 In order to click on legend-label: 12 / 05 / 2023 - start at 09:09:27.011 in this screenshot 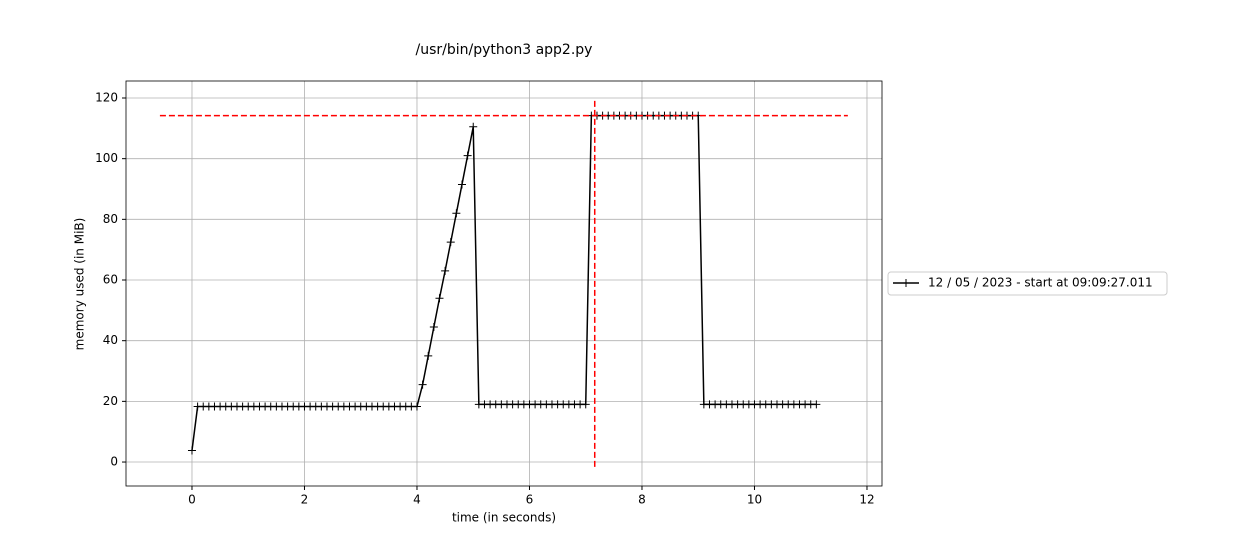, I will do `click(1040, 283)`.